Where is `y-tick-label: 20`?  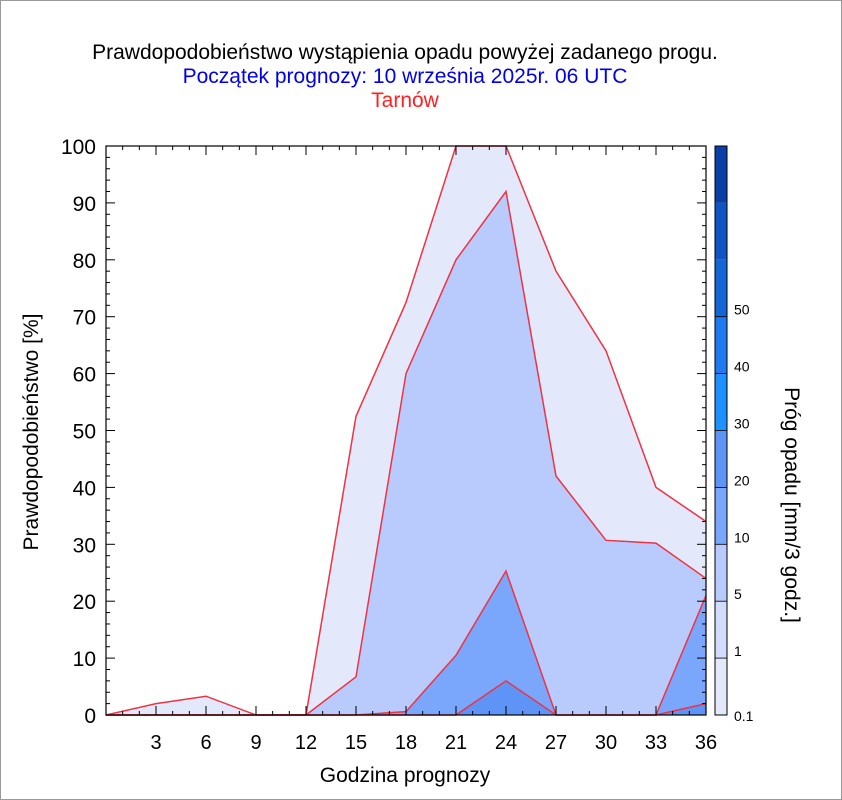
y-tick-label: 20 is located at coordinates (84, 602).